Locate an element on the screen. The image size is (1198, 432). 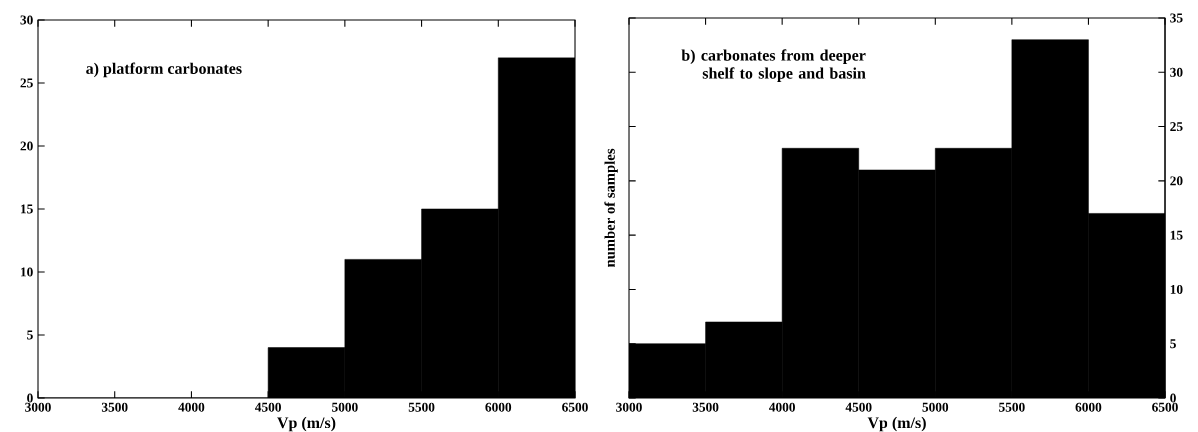
y-tick-label: 10 is located at coordinates (27, 272).